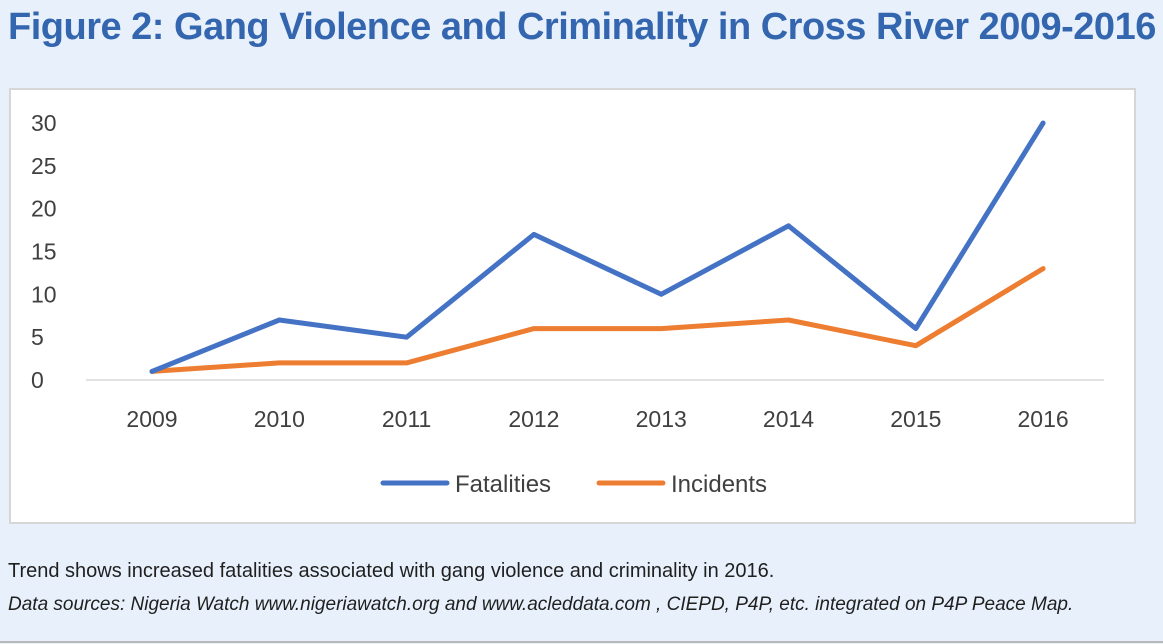  I want to click on x-tick-label: 2014, so click(788, 419).